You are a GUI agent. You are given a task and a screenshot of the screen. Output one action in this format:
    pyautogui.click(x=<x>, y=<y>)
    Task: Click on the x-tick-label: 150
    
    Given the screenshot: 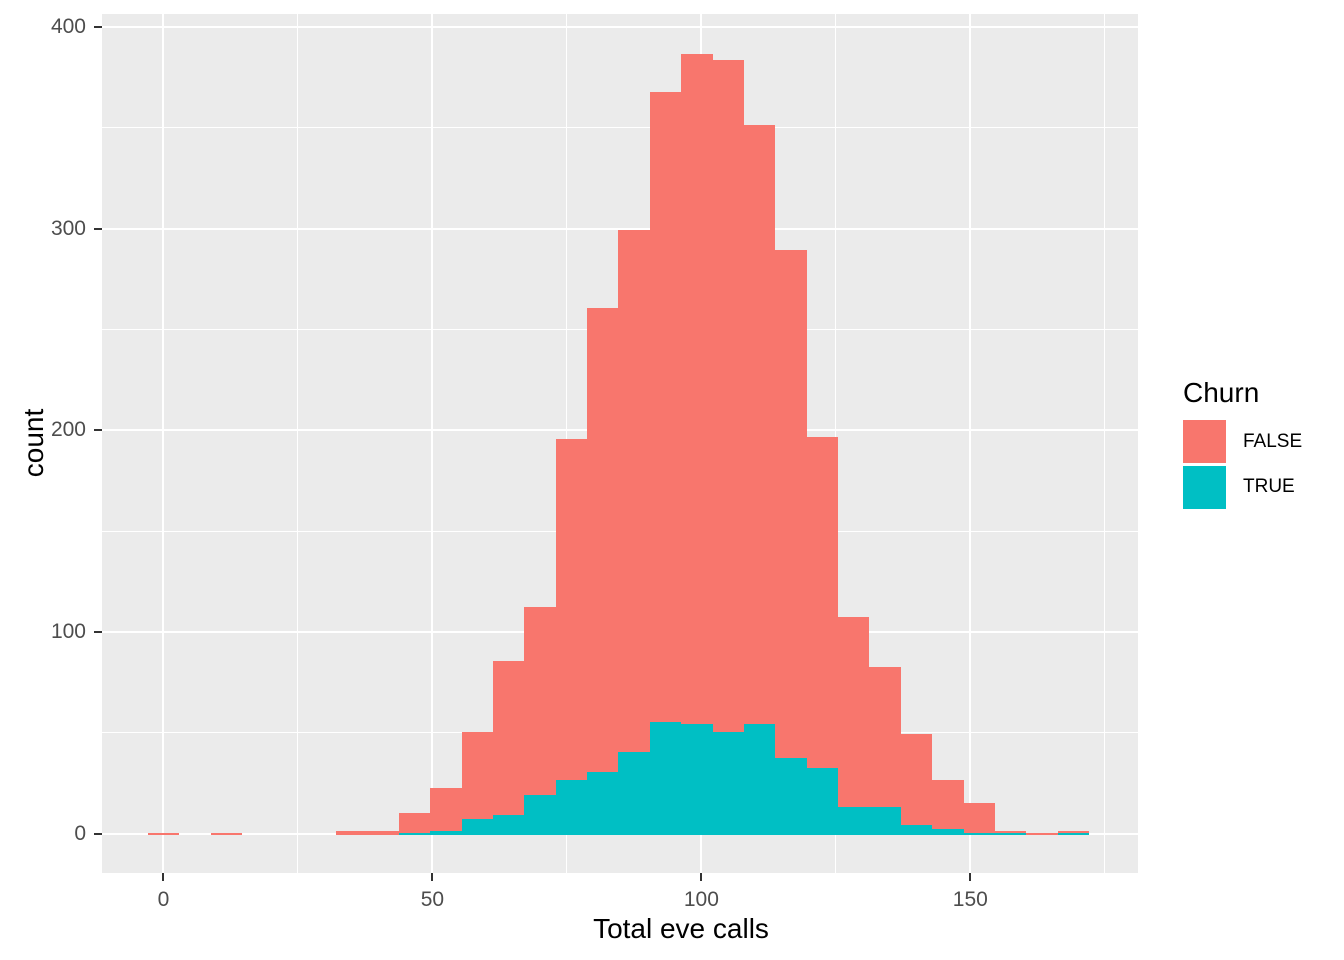 What is the action you would take?
    pyautogui.click(x=970, y=899)
    